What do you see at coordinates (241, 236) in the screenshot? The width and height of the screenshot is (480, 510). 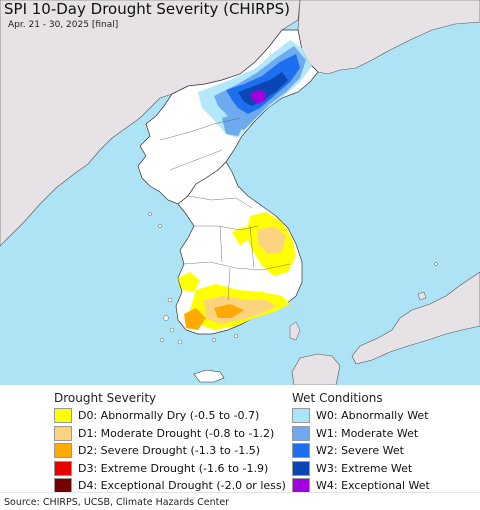 I see `dry-d0-mid` at bounding box center [241, 236].